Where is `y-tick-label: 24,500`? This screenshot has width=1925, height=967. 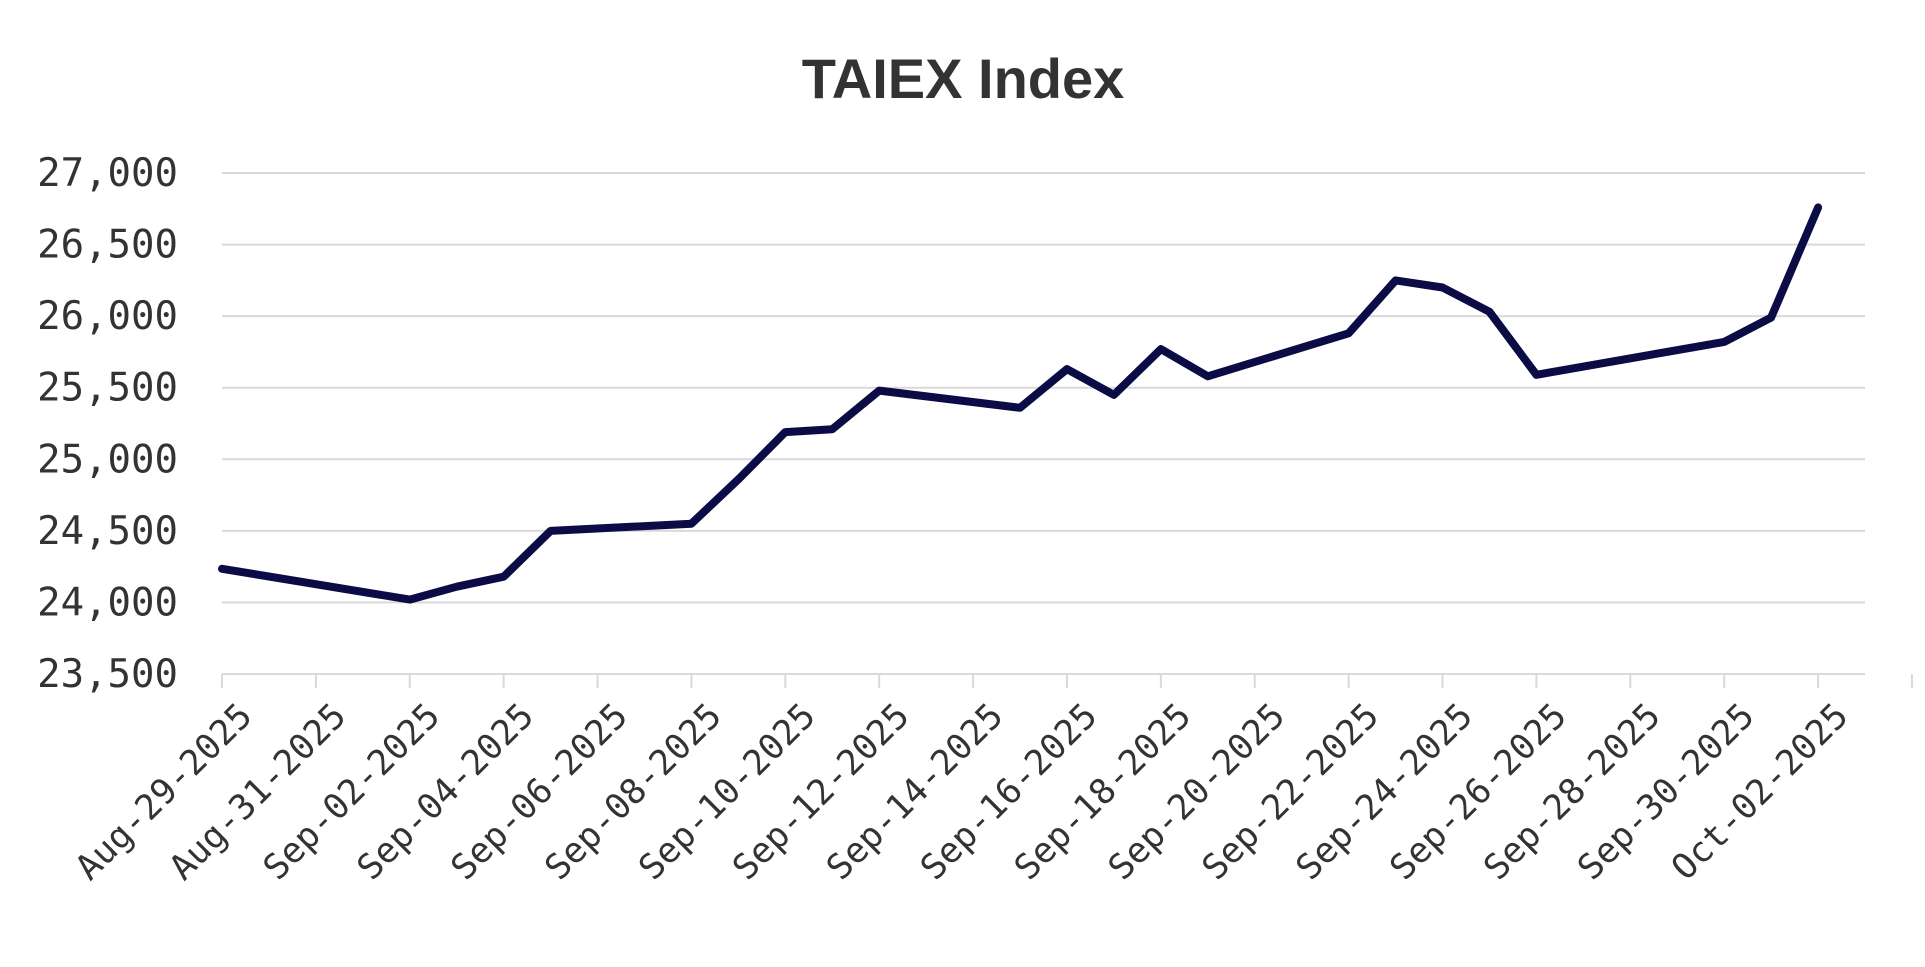
y-tick-label: 24,500 is located at coordinates (107, 531).